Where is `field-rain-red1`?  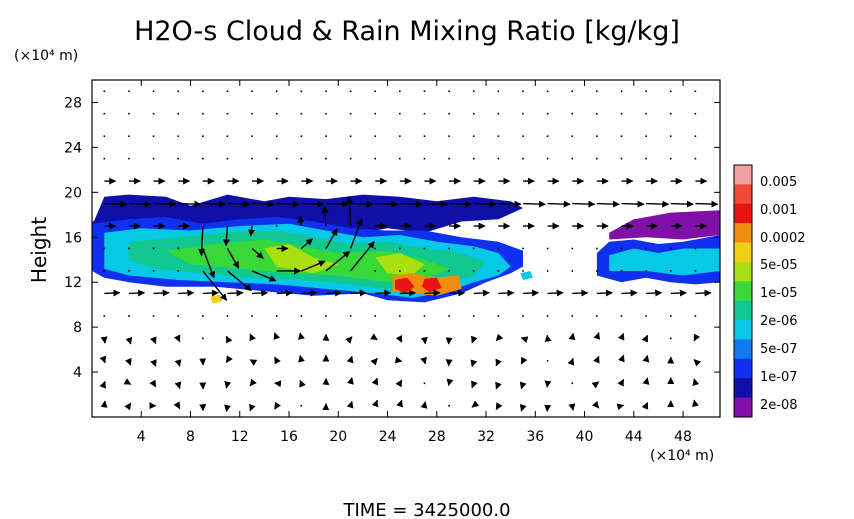
field-rain-red1 is located at coordinates (404, 285).